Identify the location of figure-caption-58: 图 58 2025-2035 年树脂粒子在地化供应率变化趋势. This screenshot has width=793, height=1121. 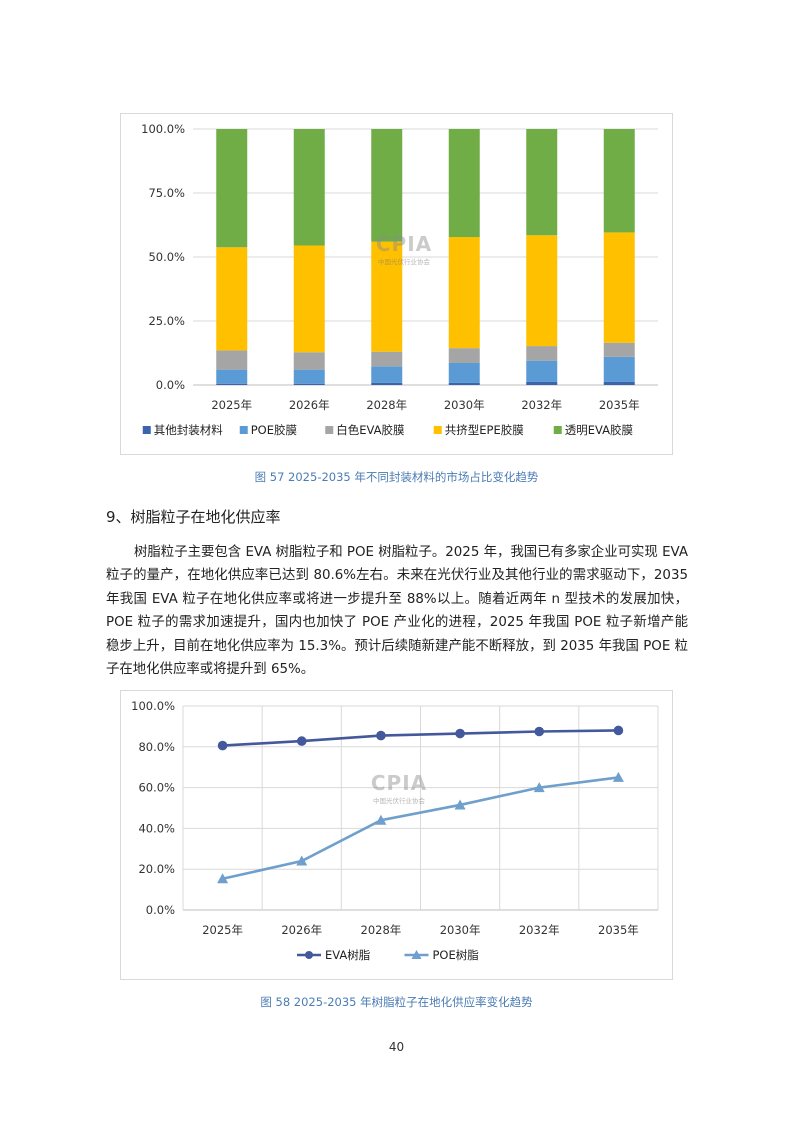
(396, 1002).